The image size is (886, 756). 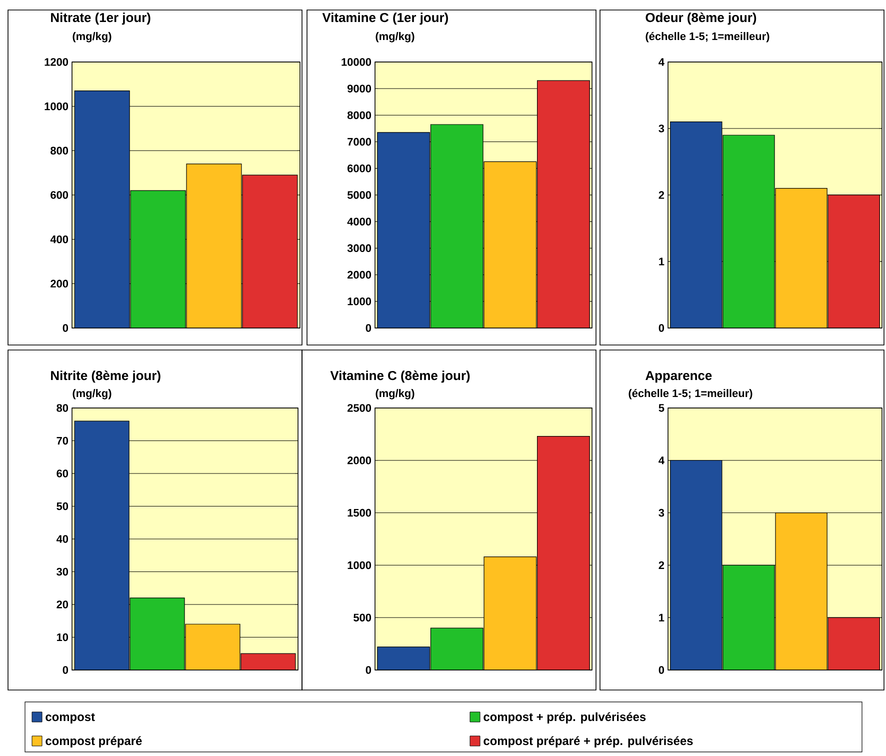 What do you see at coordinates (359, 88) in the screenshot?
I see `y-tick-label: 9000` at bounding box center [359, 88].